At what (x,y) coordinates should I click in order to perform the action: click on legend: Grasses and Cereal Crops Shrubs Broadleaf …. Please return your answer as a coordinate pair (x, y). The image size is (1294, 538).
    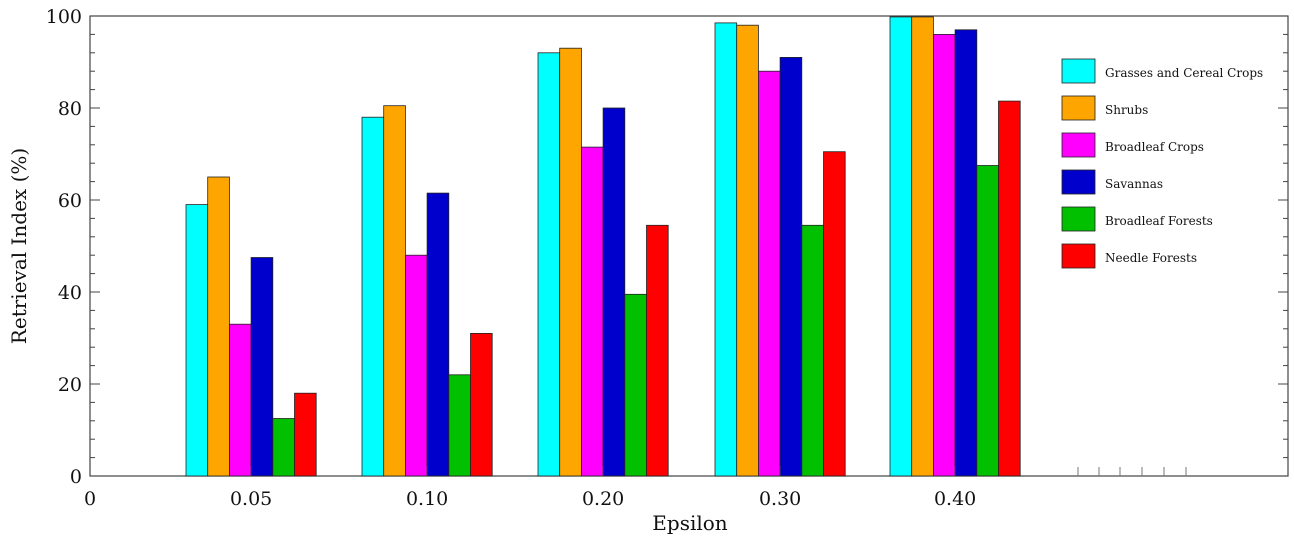
    Looking at the image, I should click on (1162, 163).